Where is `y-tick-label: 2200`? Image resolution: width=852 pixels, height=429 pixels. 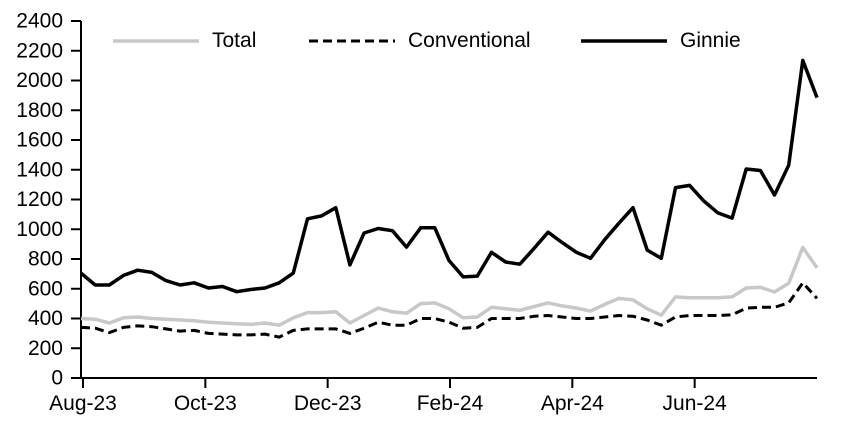 y-tick-label: 2200 is located at coordinates (39, 50).